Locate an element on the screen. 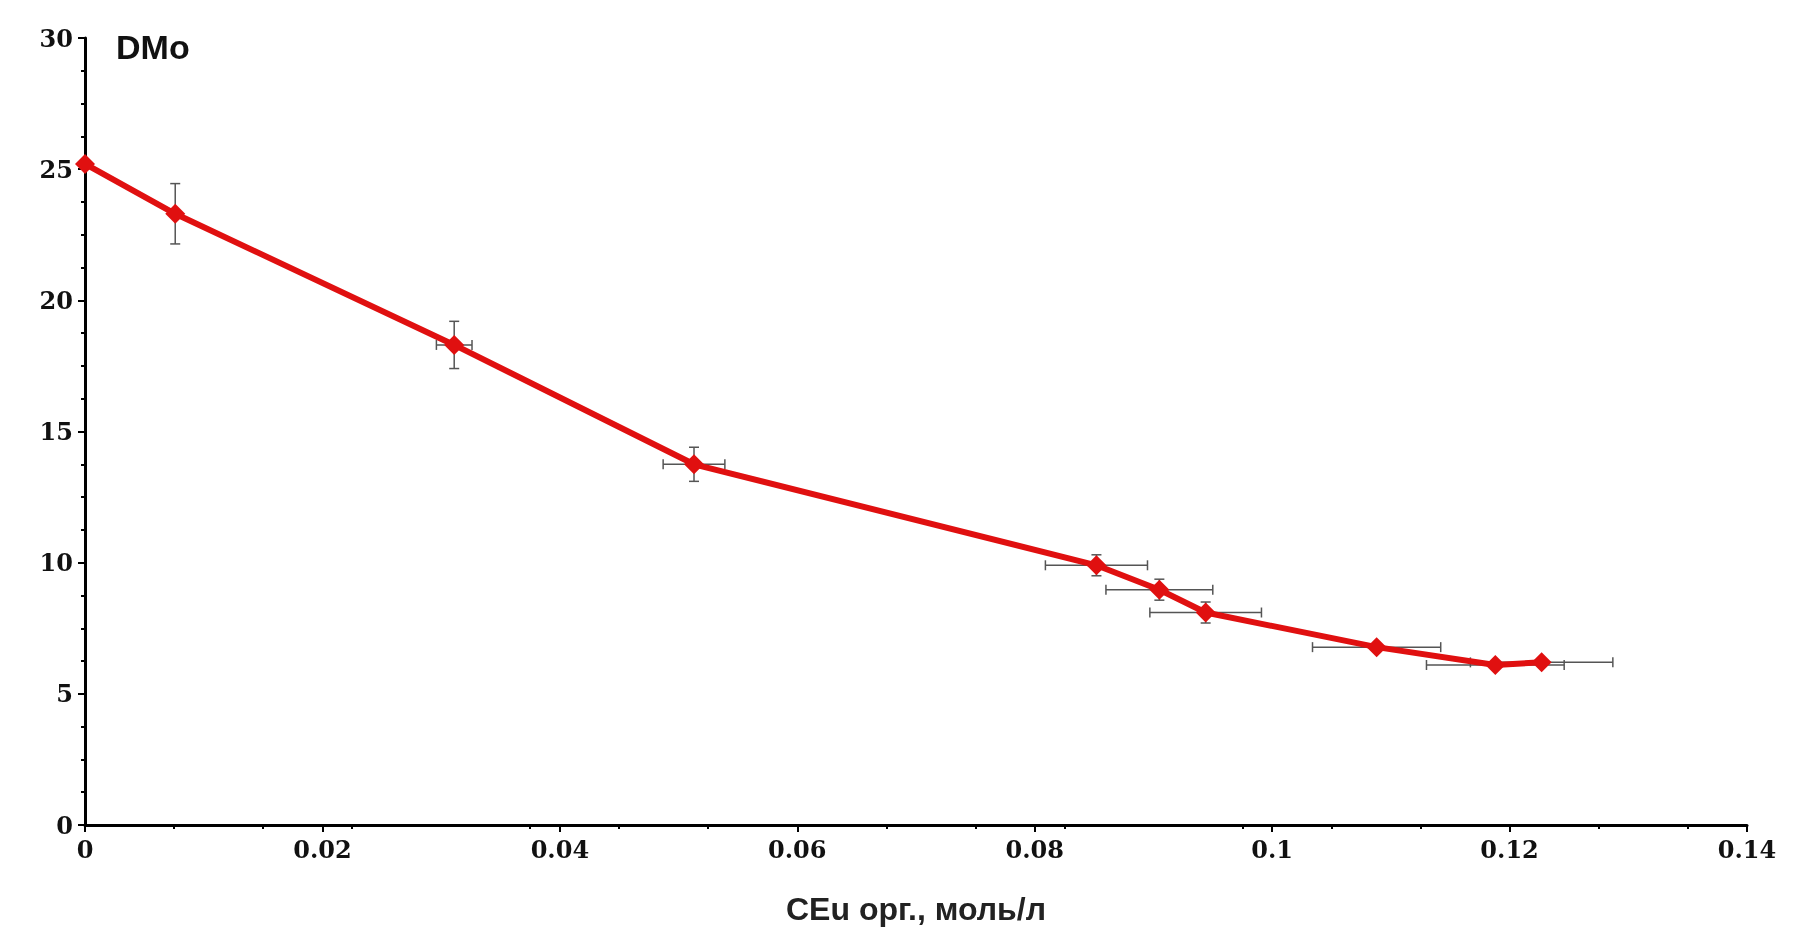 The height and width of the screenshot is (948, 1795). x-tick-label: 0.04 is located at coordinates (560, 849).